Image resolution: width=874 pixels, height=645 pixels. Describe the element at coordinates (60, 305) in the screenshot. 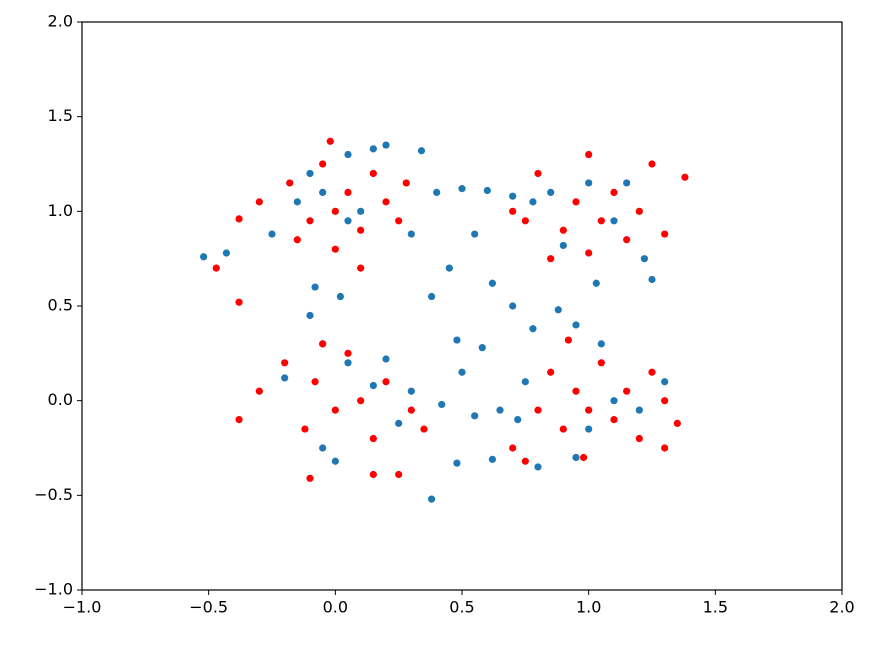

I see `y-tick-label: 0.5` at that location.